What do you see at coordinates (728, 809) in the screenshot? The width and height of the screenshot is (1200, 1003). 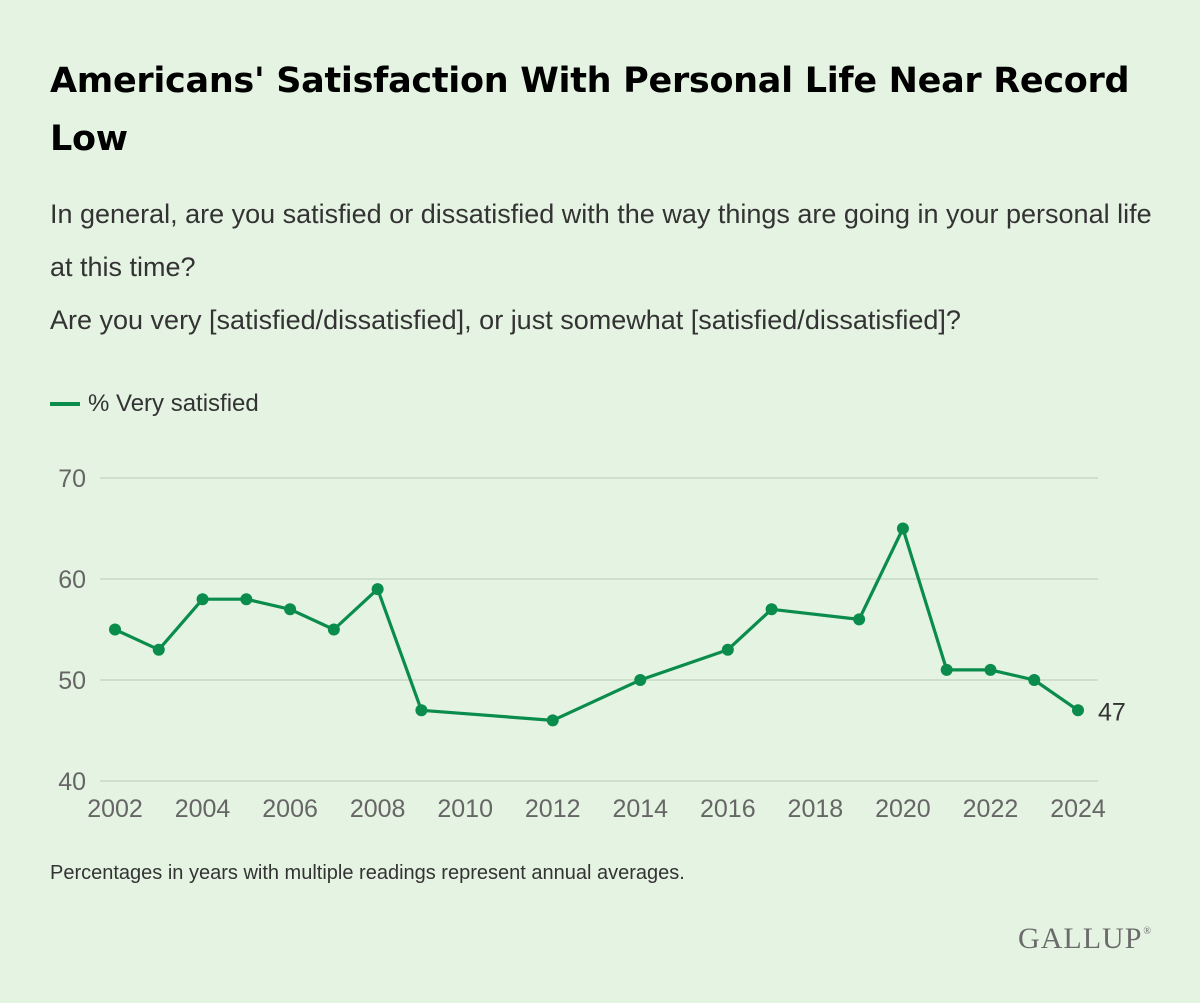 I see `x-tick-label-2016: 2016` at bounding box center [728, 809].